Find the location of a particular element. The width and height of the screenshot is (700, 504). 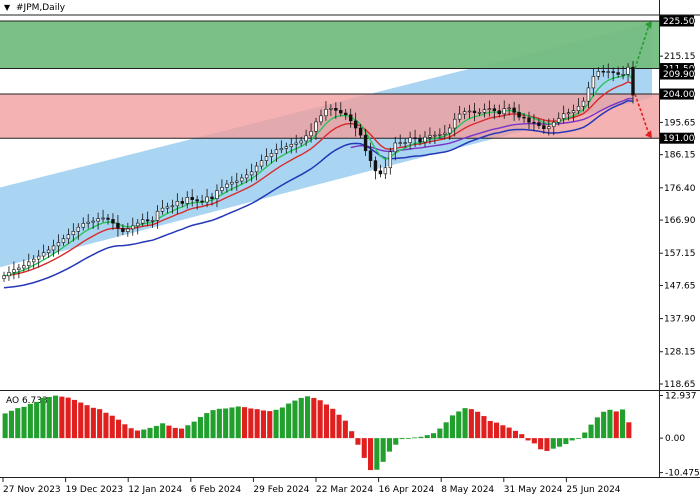

price-badge: 191.00 is located at coordinates (677, 138).